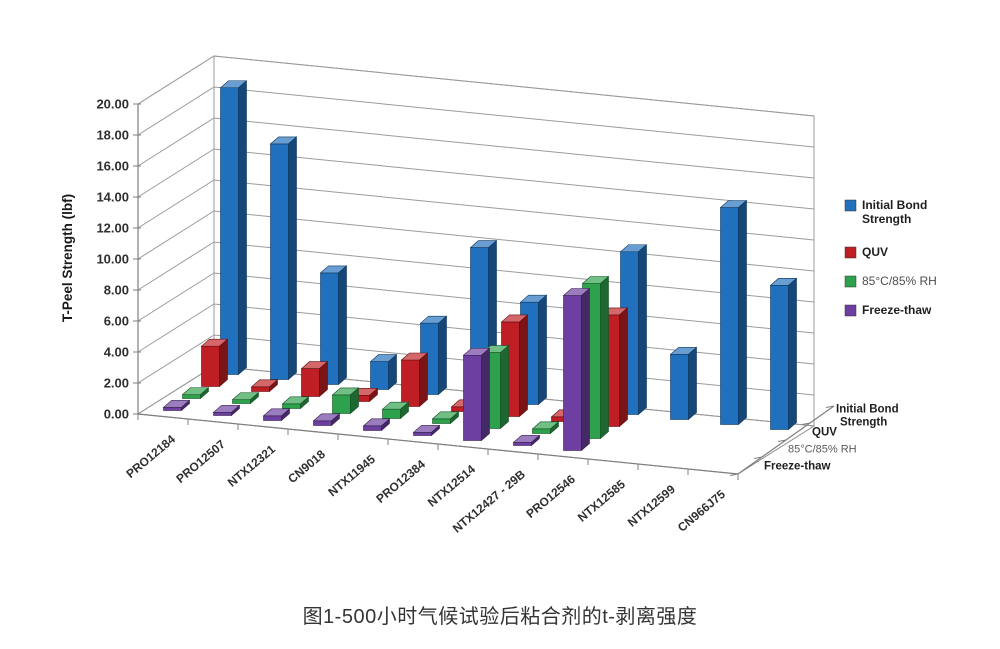 Image resolution: width=1000 pixels, height=649 pixels. Describe the element at coordinates (601, 501) in the screenshot. I see `category-label: NTX12585` at that location.